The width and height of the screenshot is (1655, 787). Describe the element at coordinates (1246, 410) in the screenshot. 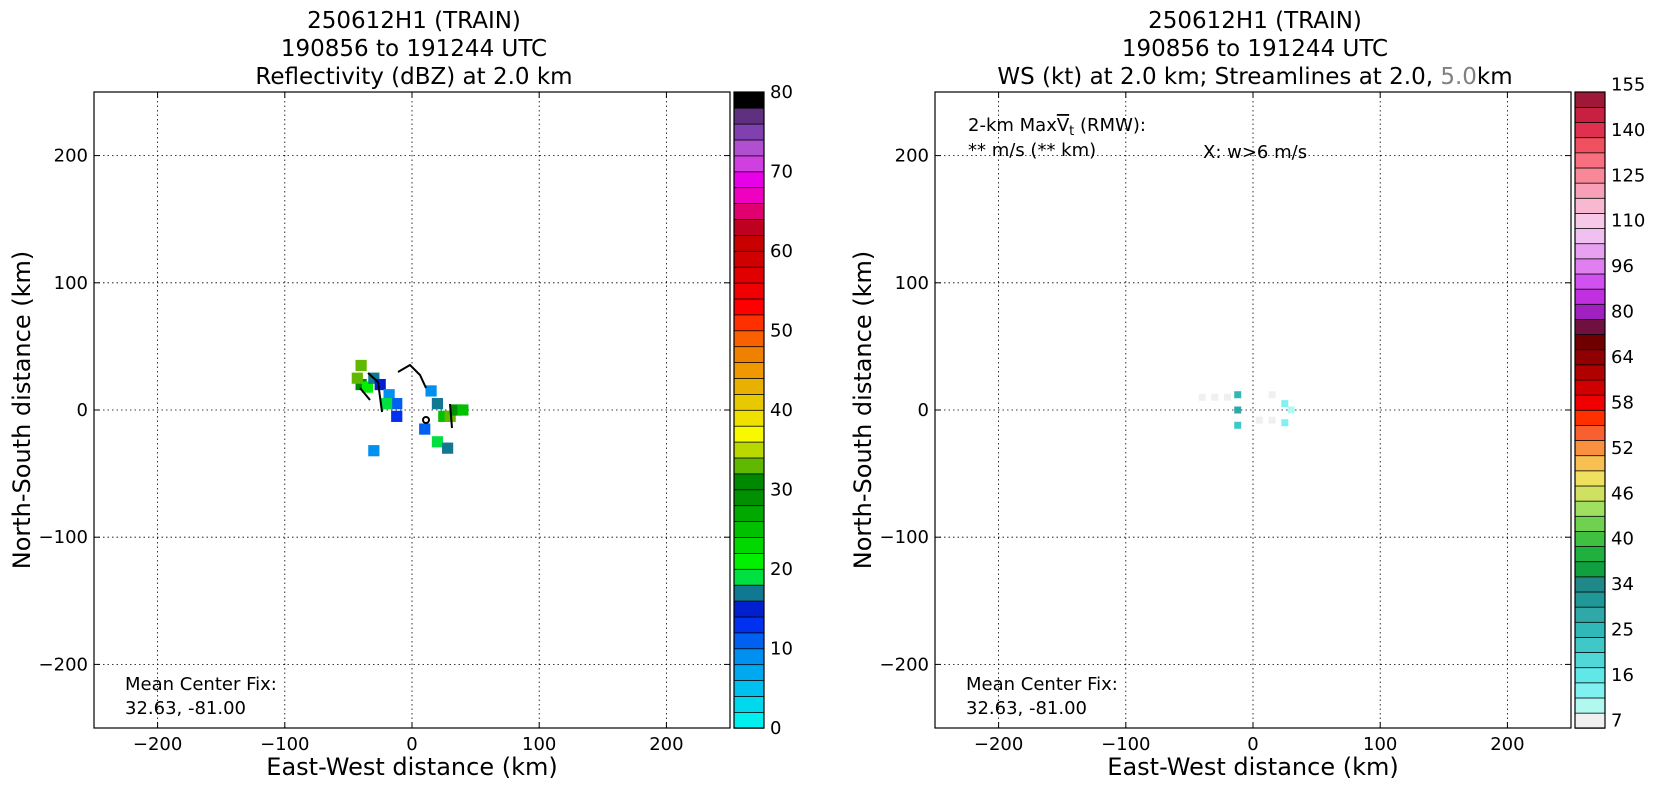

I see `right-wind-speed-field` at that location.